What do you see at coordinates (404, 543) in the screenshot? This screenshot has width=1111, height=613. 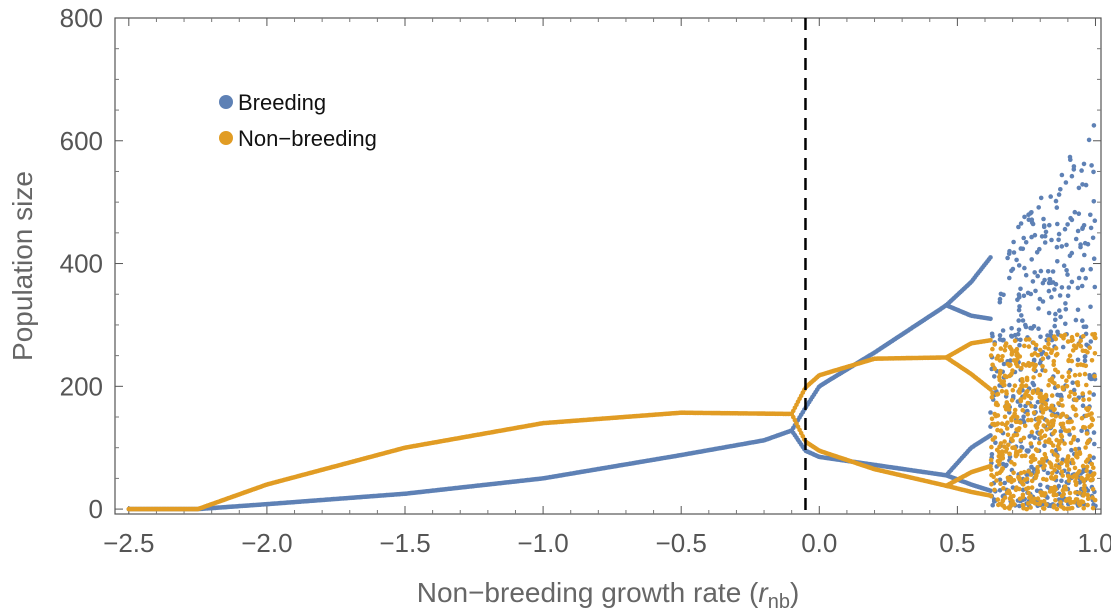 I see `x-tick-label: −1.5` at bounding box center [404, 543].